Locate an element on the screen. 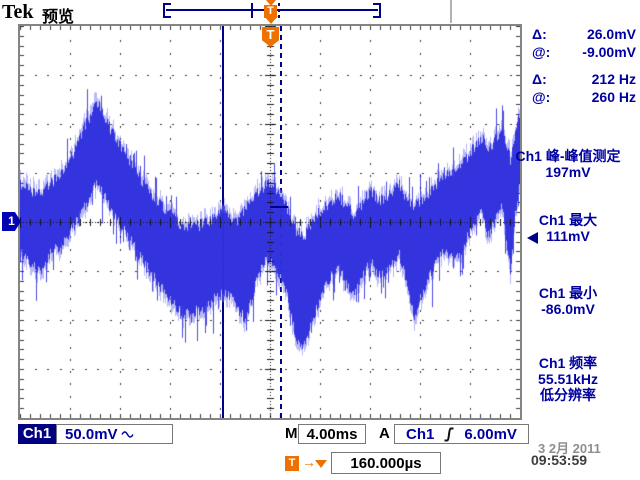 The width and height of the screenshot is (640, 480). trigger-position-marker: T is located at coordinates (270, 37).